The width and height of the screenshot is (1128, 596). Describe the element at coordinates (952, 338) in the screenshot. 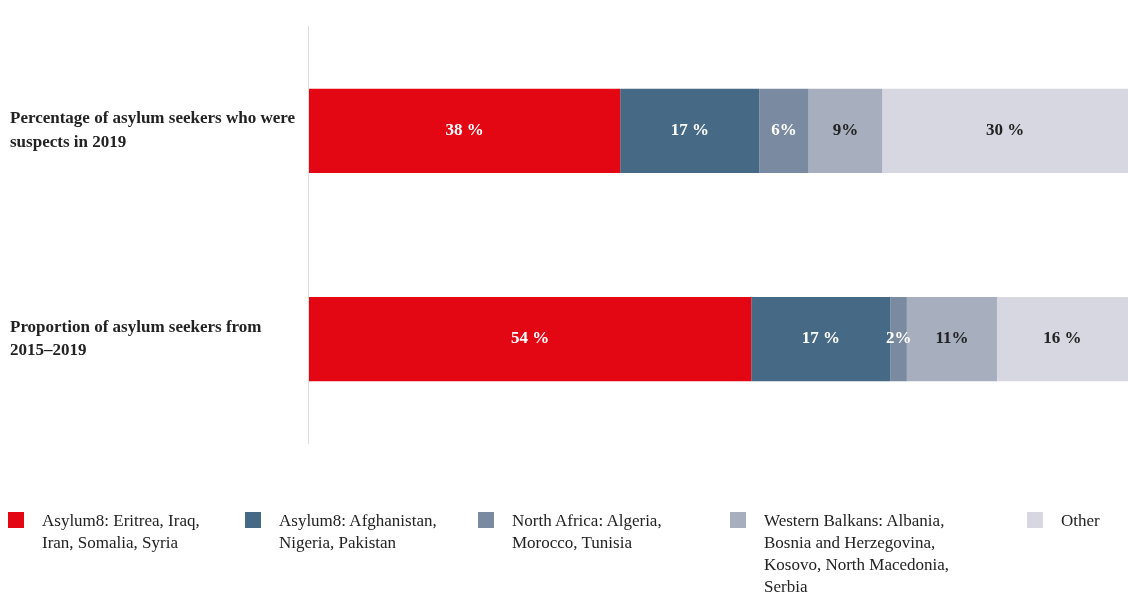

I see `data-label: 11%` at that location.